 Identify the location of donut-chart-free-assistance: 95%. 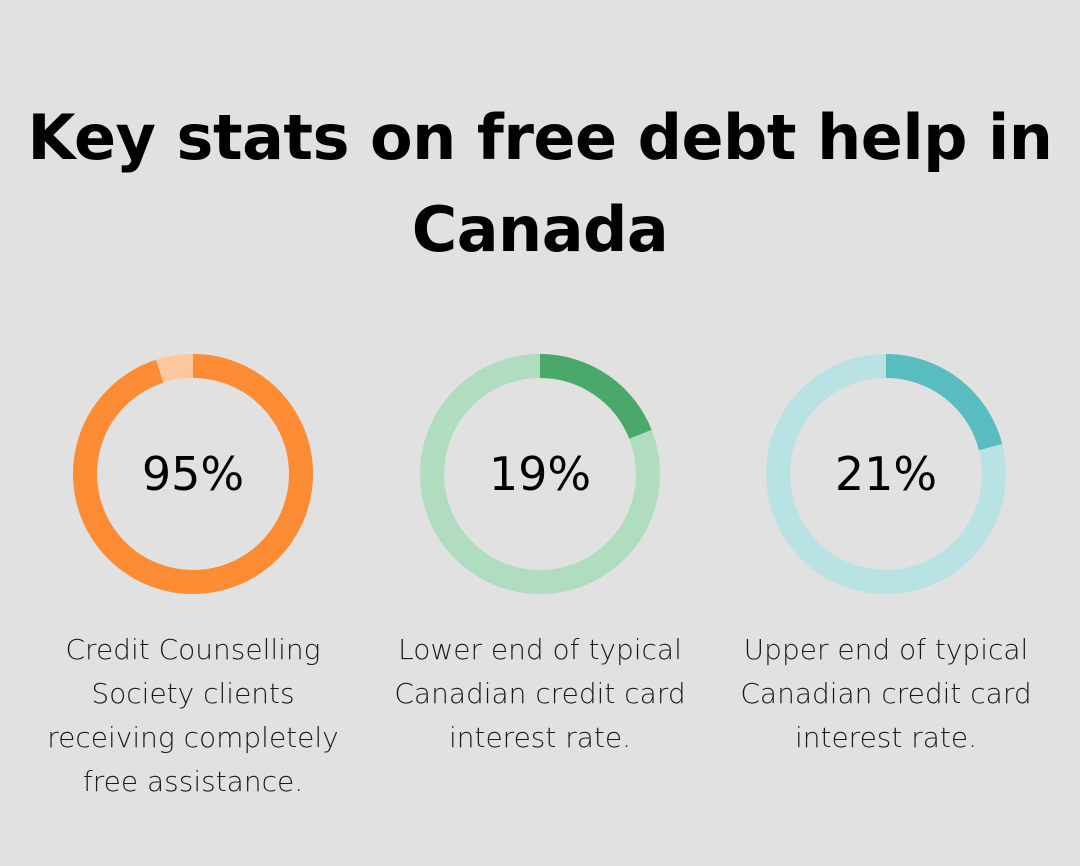
(193, 474).